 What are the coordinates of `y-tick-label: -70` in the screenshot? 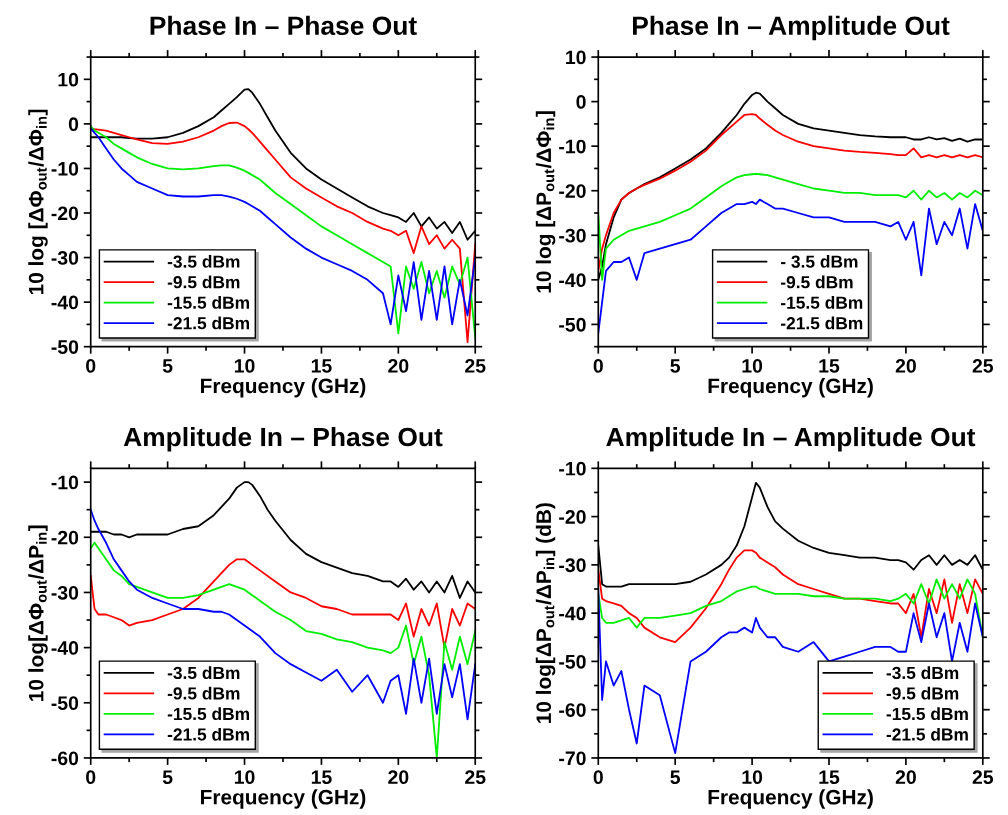 It's located at (572, 758).